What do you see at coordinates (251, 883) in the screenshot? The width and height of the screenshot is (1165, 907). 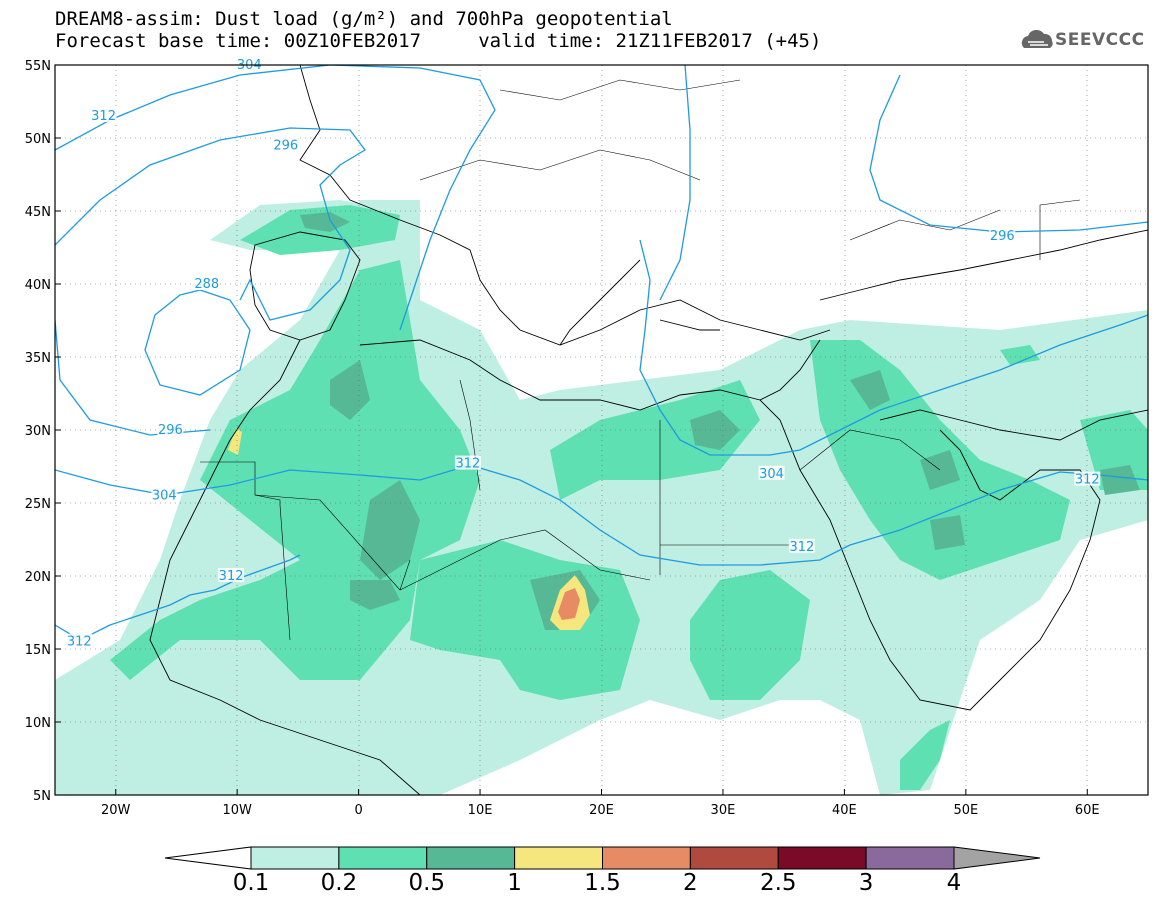 I see `colorbar-label: 0.1` at bounding box center [251, 883].